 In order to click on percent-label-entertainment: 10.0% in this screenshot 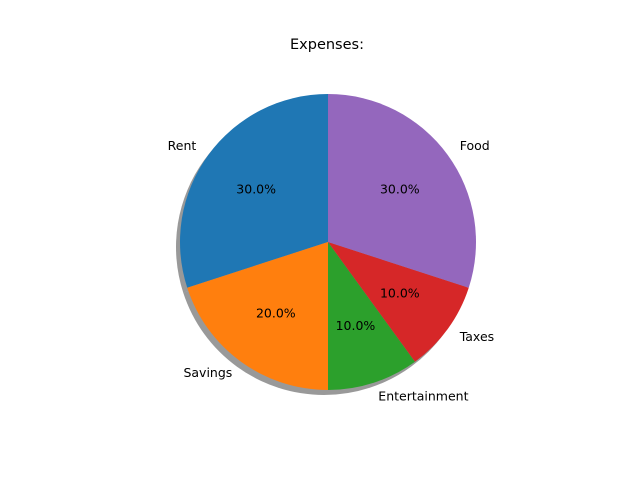, I will do `click(356, 325)`.